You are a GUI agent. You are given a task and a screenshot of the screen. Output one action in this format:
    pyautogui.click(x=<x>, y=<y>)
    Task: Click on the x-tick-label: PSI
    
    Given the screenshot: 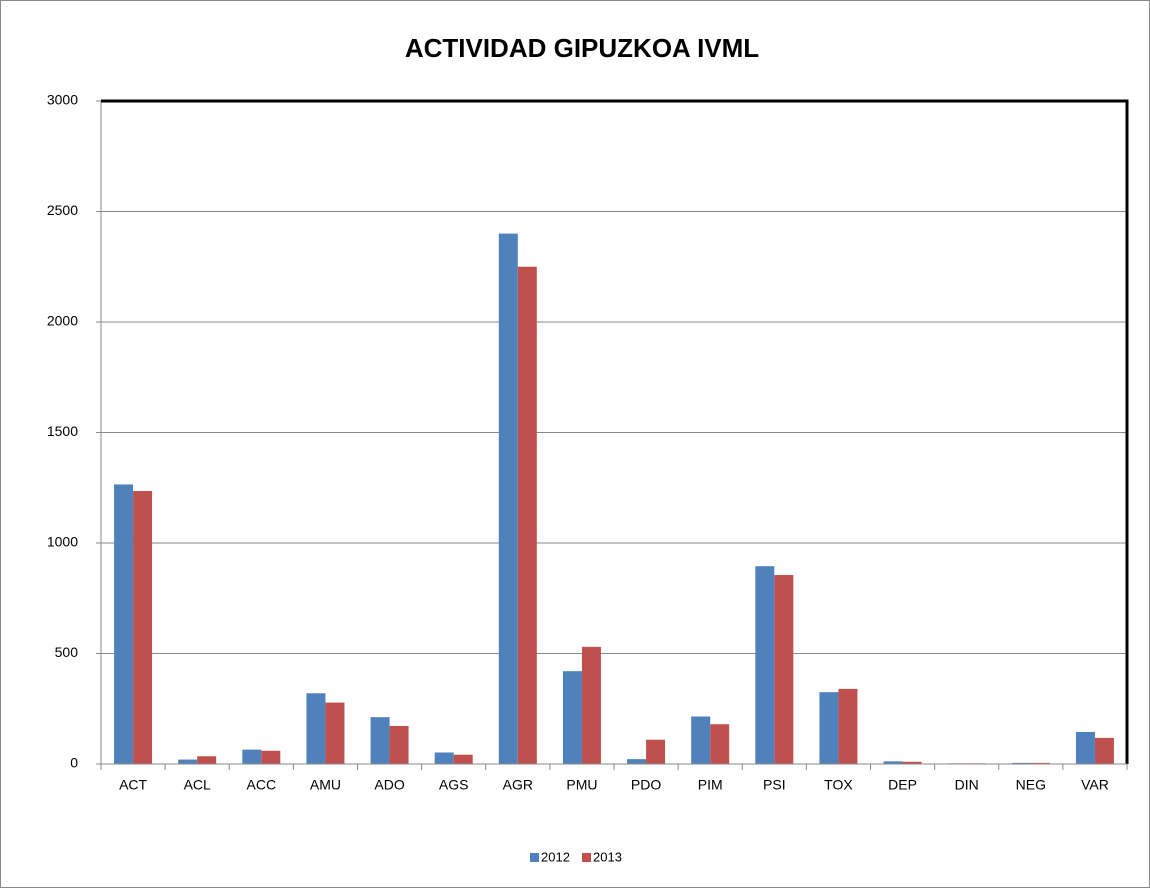 What is the action you would take?
    pyautogui.click(x=774, y=785)
    